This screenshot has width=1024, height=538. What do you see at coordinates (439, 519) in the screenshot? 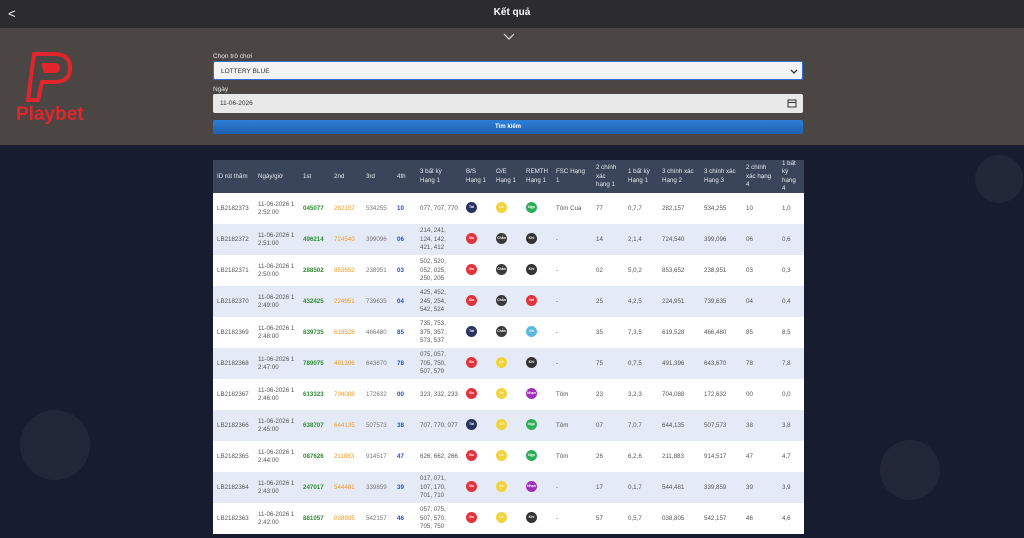
I see `table-cell: 057, 075, 507, 570, 705, 750` at bounding box center [439, 519].